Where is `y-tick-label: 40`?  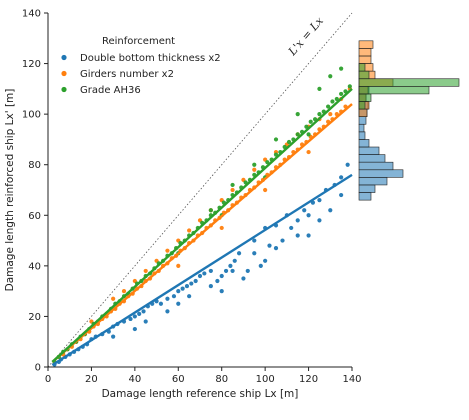
y-tick-label: 40 is located at coordinates (34, 266).